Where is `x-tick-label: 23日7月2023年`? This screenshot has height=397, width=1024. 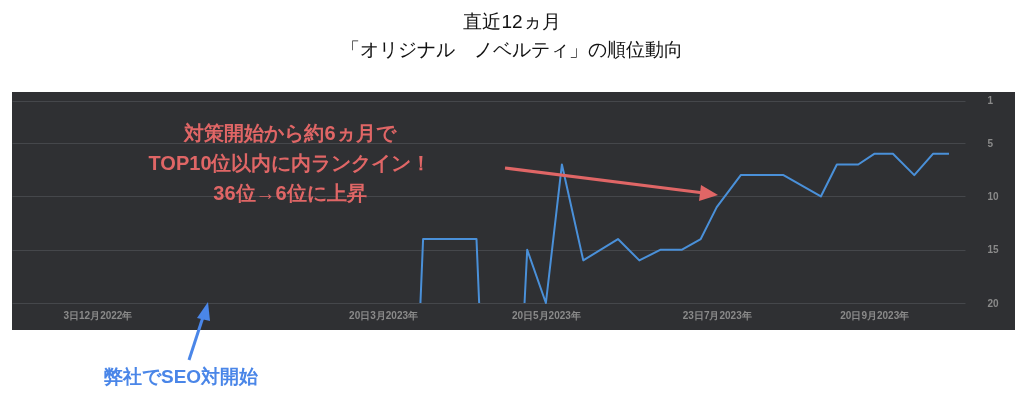
x-tick-label: 23日7月2023年 is located at coordinates (717, 315).